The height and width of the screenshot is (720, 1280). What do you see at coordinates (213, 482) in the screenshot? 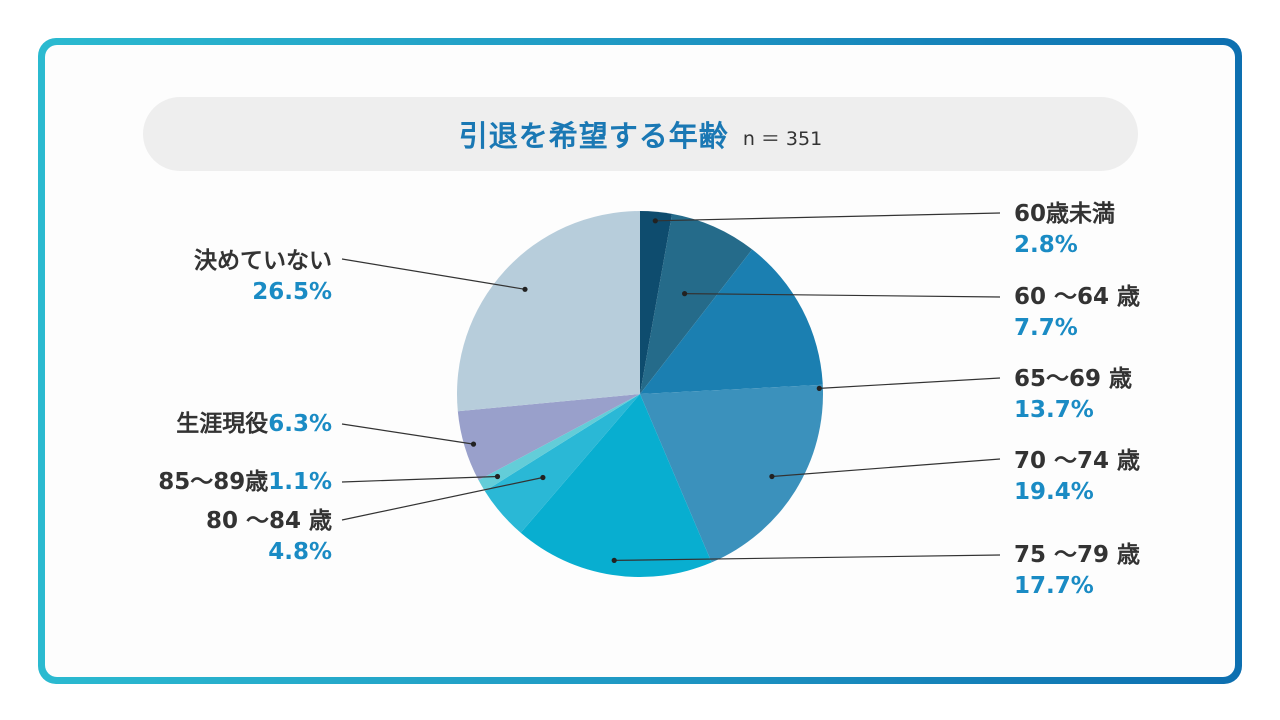
I see `label-85-89-name: 85〜89歳` at bounding box center [213, 482].